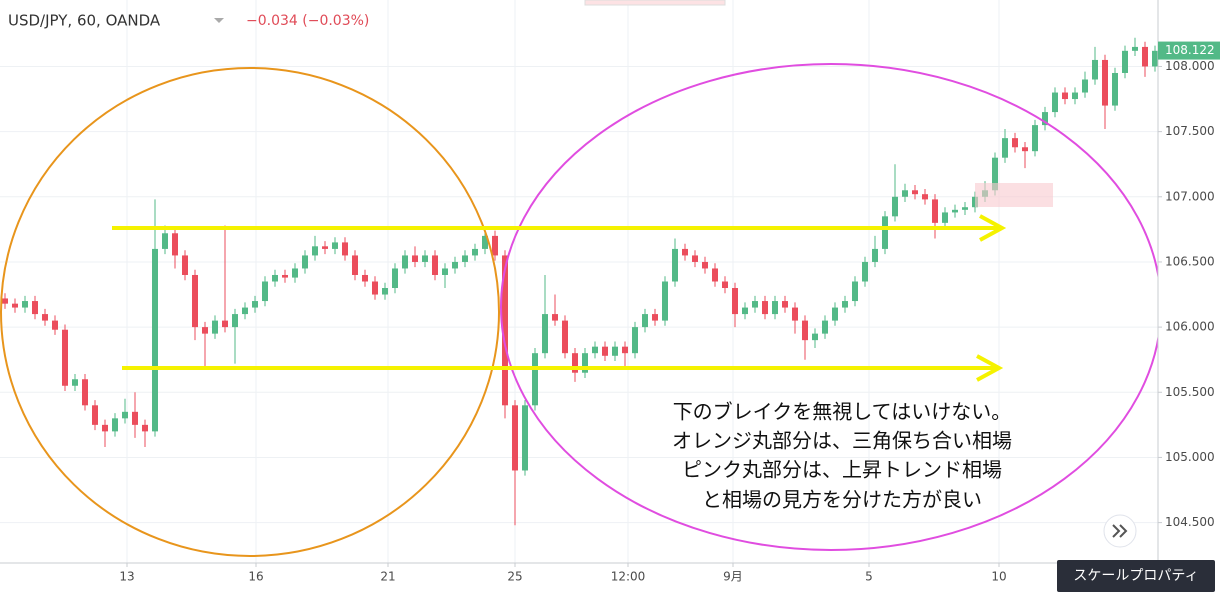 Image resolution: width=1220 pixels, height=594 pixels. What do you see at coordinates (514, 577) in the screenshot?
I see `x-tick-label: 25` at bounding box center [514, 577].